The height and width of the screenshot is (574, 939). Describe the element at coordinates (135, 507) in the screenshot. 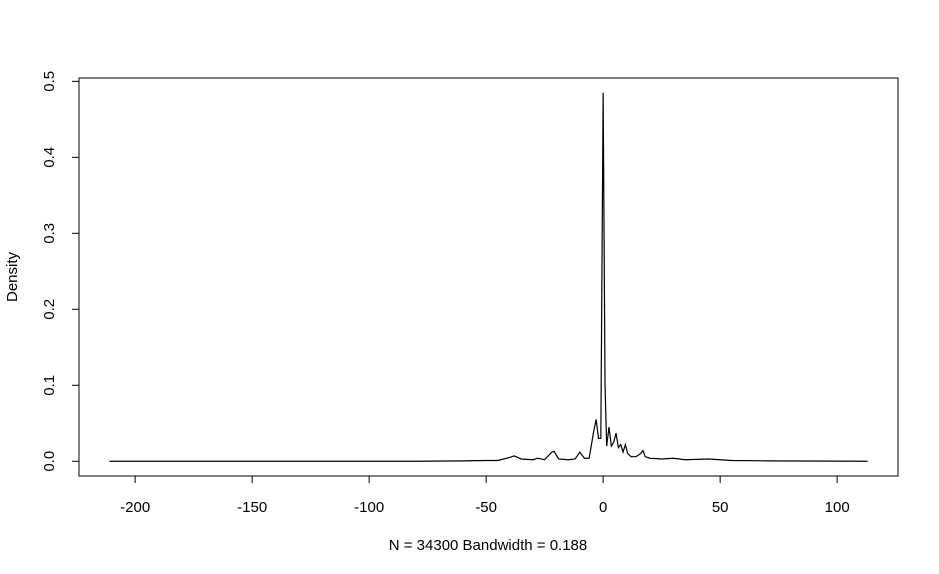

I see `x-tick-label: -200` at that location.